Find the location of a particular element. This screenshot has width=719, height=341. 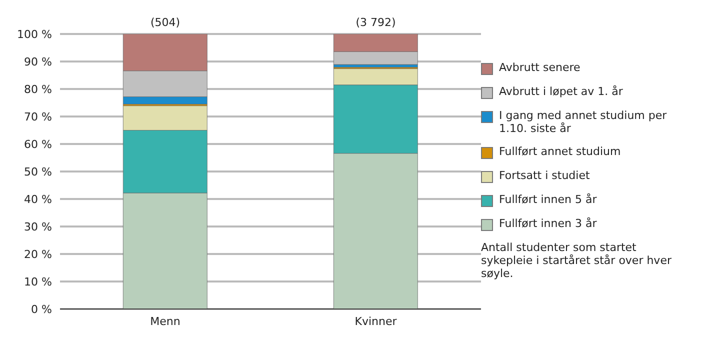

legend-label: Fullført innen 3 år is located at coordinates (548, 223).